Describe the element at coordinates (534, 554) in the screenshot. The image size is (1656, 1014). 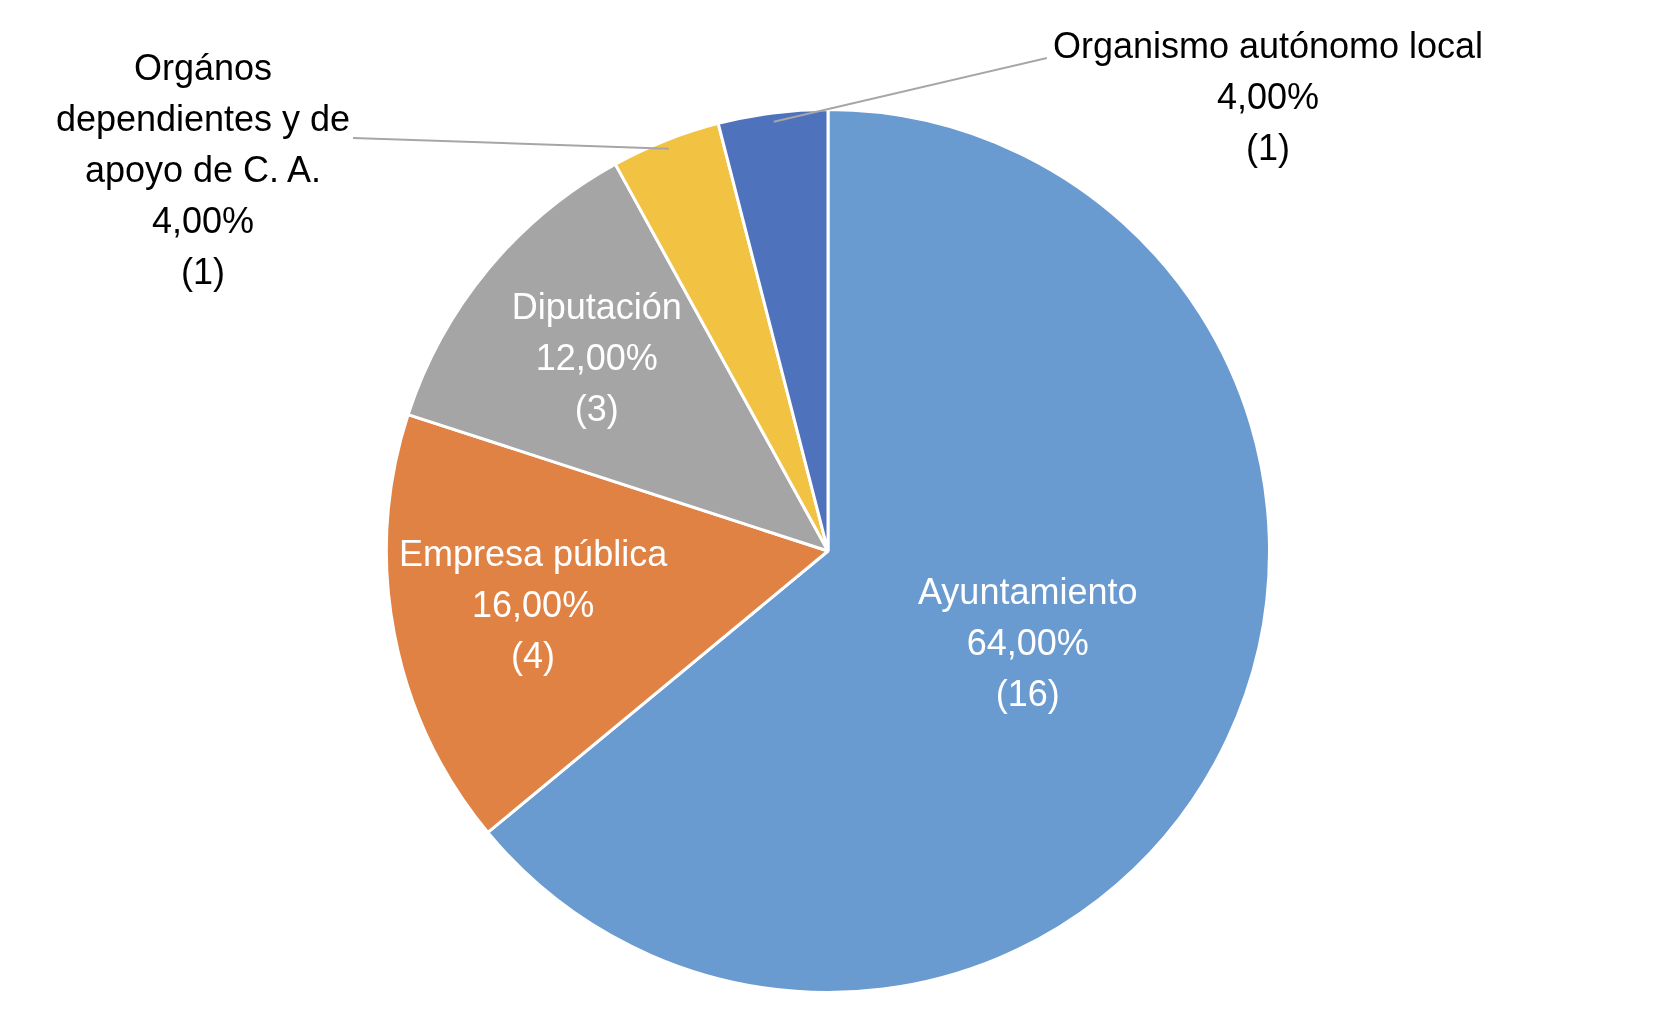
I see `slice-label: Empresa pública` at that location.